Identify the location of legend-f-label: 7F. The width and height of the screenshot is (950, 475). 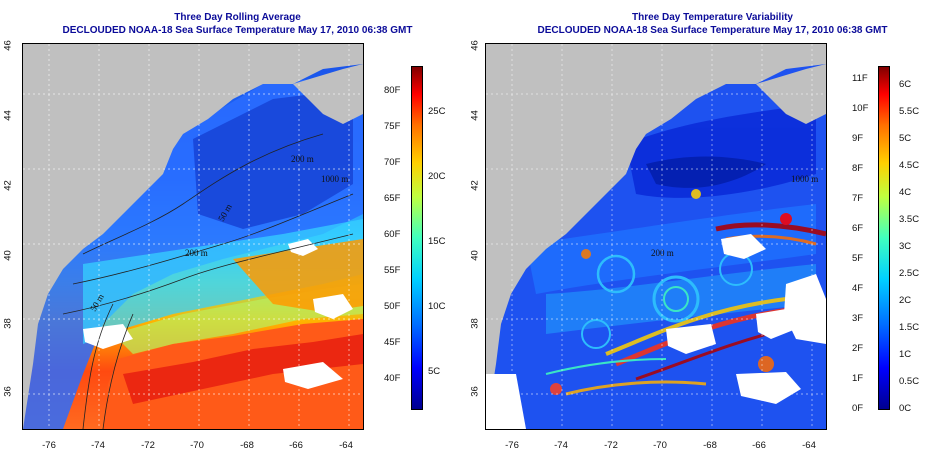
(858, 198).